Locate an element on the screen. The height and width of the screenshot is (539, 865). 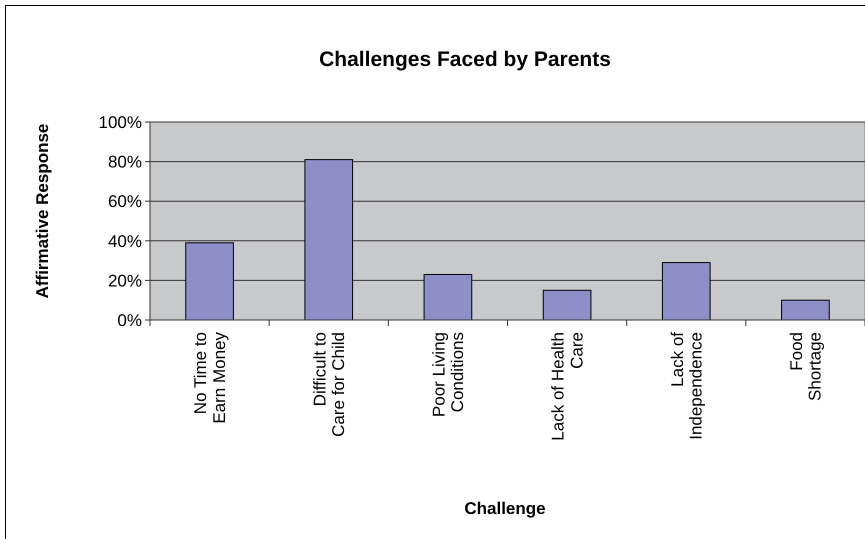
y-axis-title: Affirmative Response is located at coordinates (42, 211).